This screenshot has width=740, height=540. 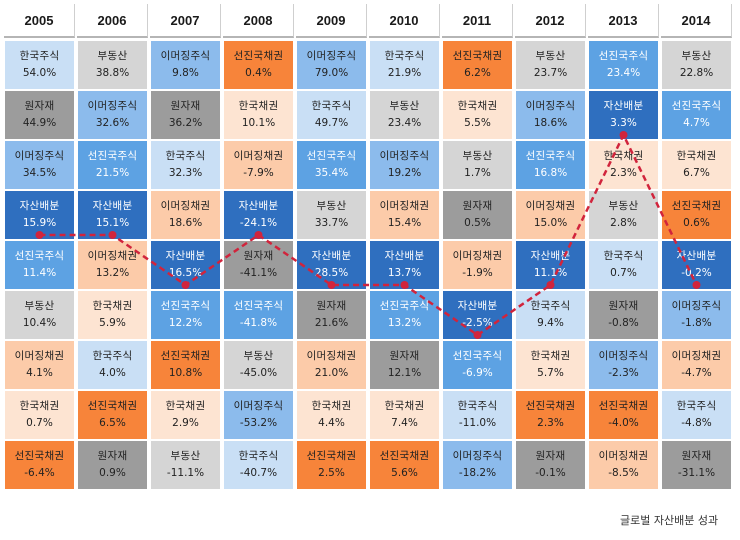 What do you see at coordinates (331, 273) in the screenshot?
I see `asset-return: 28.5%` at bounding box center [331, 273].